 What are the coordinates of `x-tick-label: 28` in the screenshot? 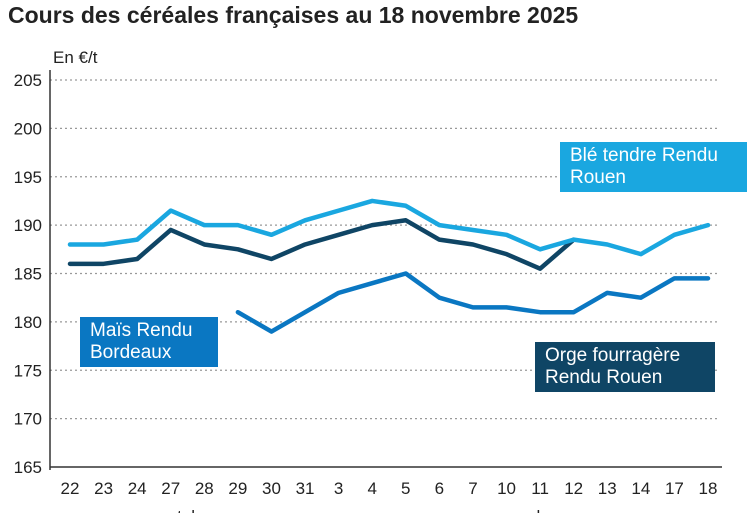 It's located at (204, 488).